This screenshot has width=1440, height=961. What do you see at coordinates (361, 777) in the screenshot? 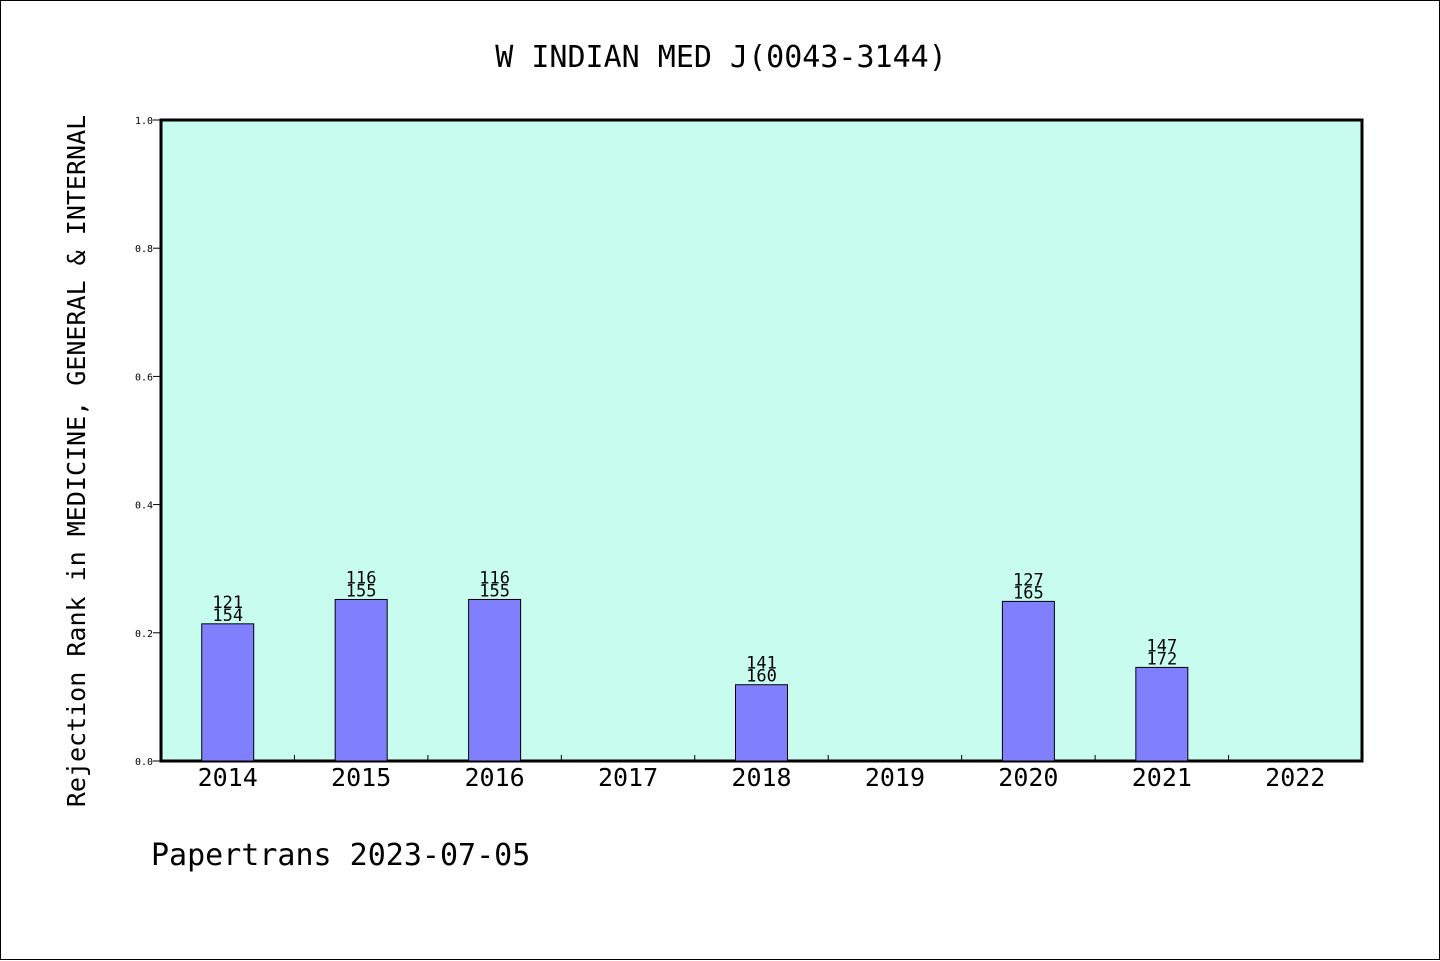
I see `x-tick-label: 2015` at bounding box center [361, 777].